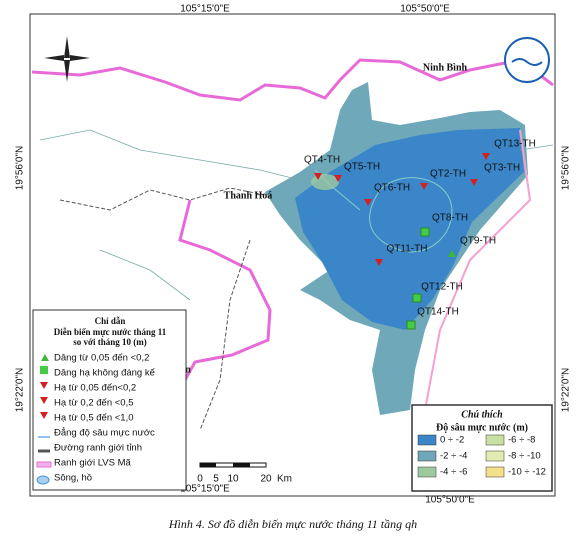 This screenshot has width=587, height=543. Describe the element at coordinates (67, 59) in the screenshot. I see `north-arrow` at that location.